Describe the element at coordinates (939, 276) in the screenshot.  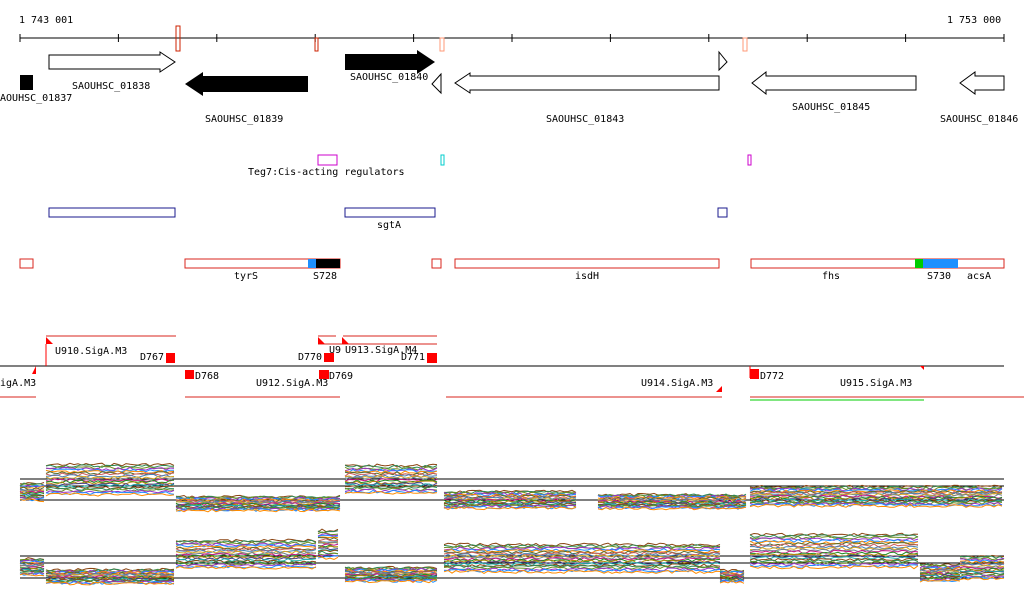
I see `red-feature-label: S730` at that location.